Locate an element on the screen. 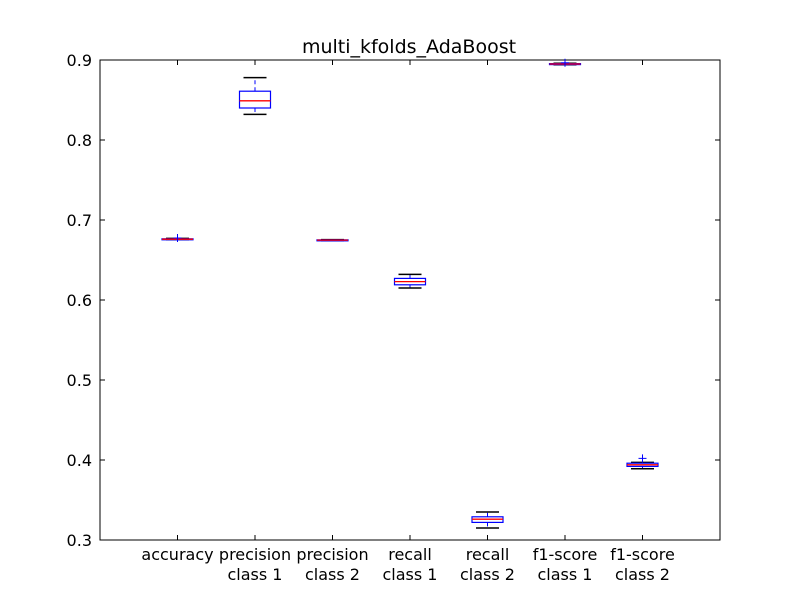 The width and height of the screenshot is (800, 604). x-tick-label: recall class 2 is located at coordinates (487, 564).